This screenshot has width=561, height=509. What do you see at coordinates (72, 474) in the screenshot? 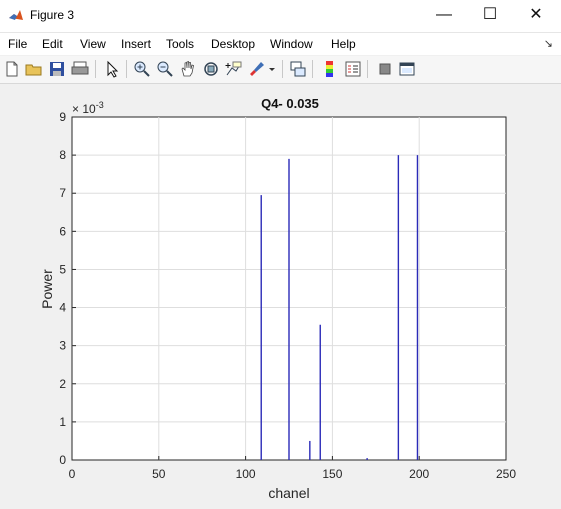
I see `x-tick-label: 0` at bounding box center [72, 474].